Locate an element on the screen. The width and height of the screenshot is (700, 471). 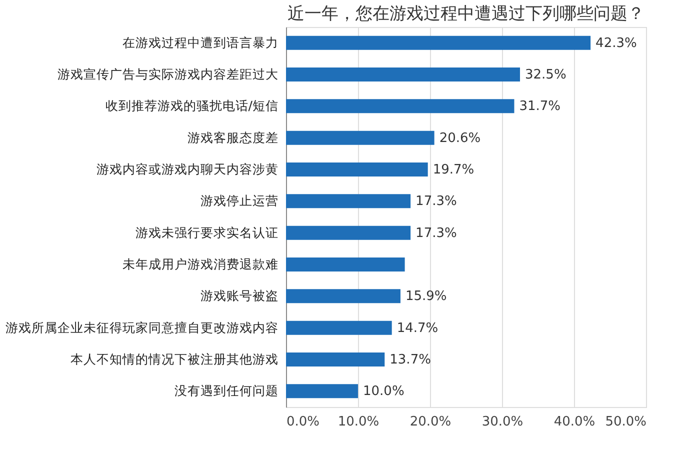
y-tick-label: 游戏账号被盗 is located at coordinates (239, 296).